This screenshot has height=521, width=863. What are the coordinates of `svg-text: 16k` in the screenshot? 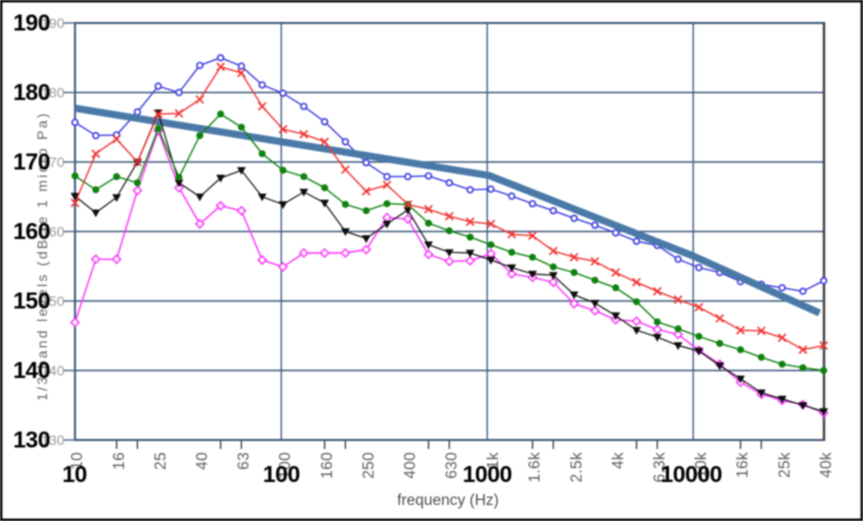 It's located at (743, 465).